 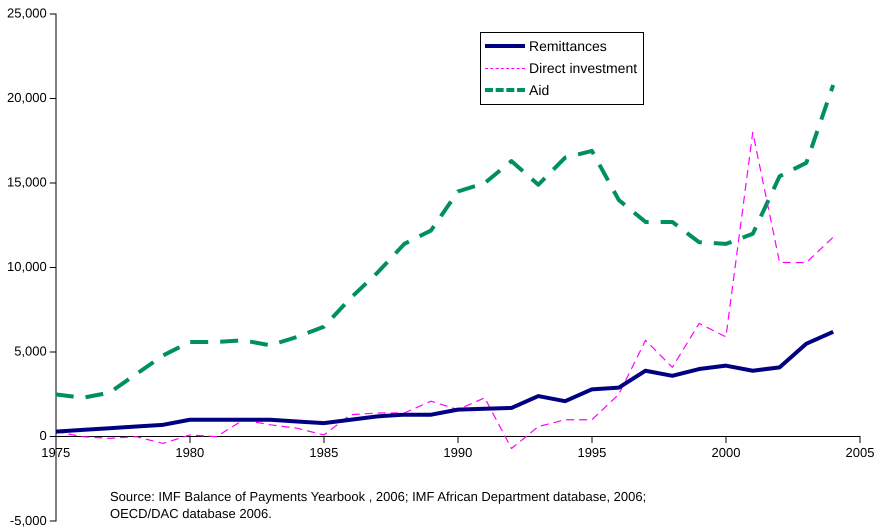 What do you see at coordinates (26, 13) in the screenshot?
I see `y-tick-label: 25,000` at bounding box center [26, 13].